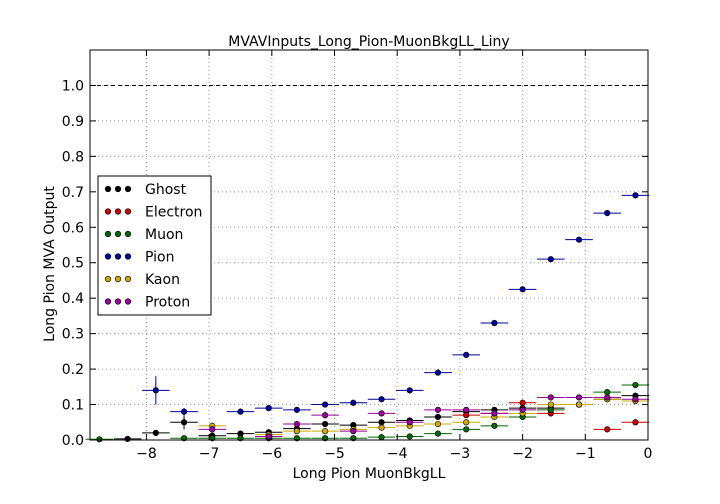 The width and height of the screenshot is (720, 504). I want to click on series-muon, so click(367, 412).